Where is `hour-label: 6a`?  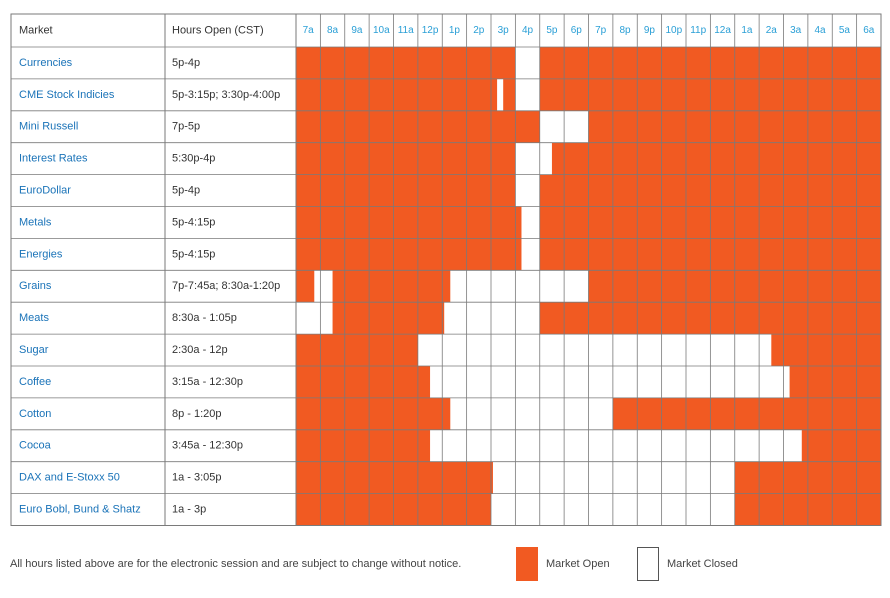 hour-label: 6a is located at coordinates (869, 30).